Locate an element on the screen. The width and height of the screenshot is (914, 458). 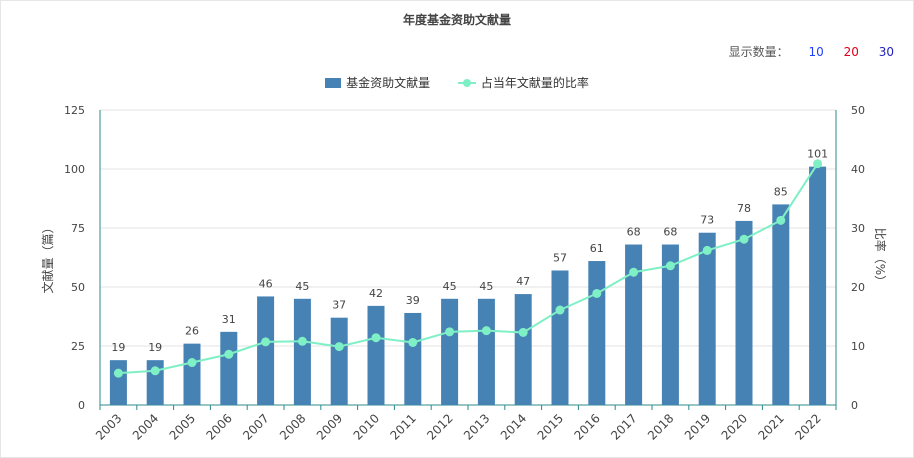
bar-value-label: 37 is located at coordinates (339, 305).